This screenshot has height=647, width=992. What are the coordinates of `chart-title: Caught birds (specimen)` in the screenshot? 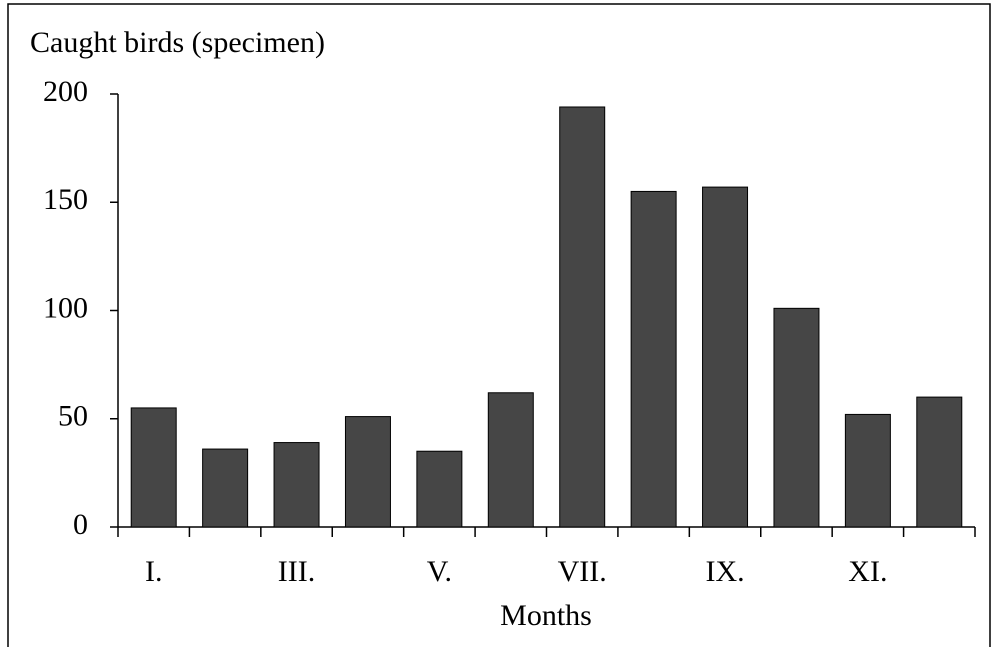 It's located at (177, 42).